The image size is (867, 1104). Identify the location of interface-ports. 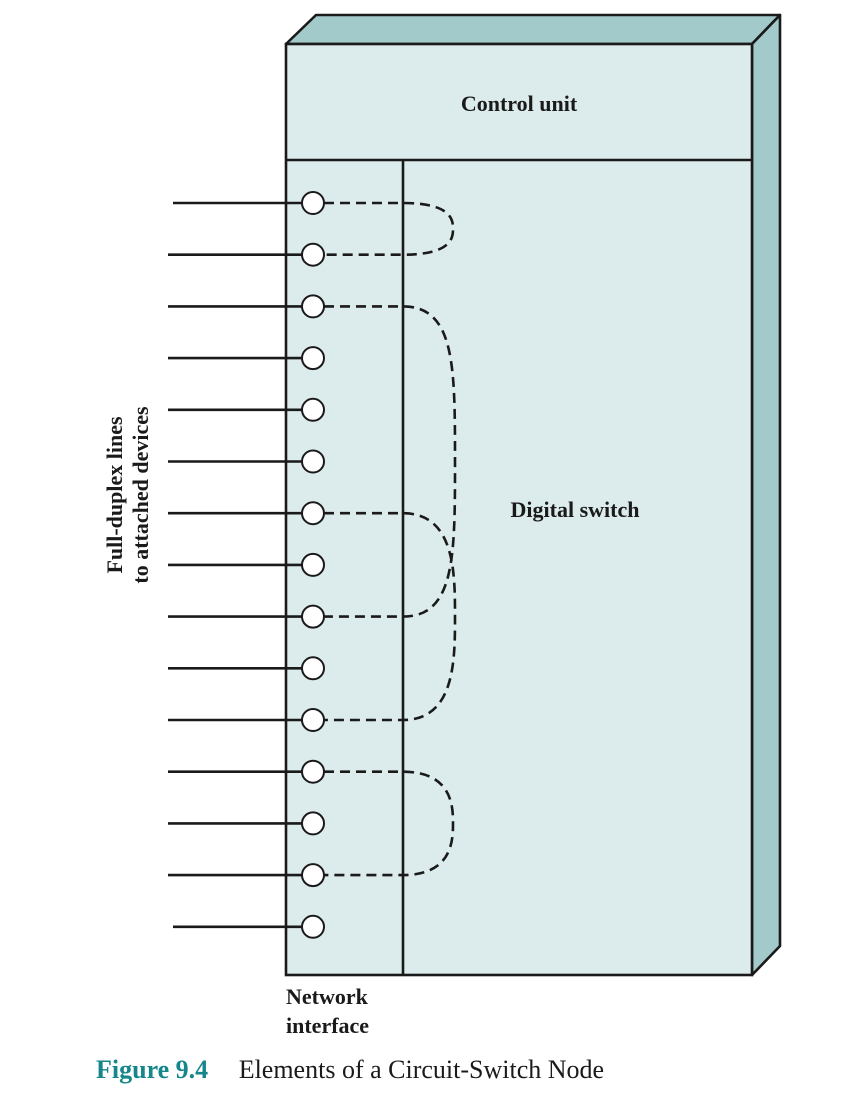
(313, 565).